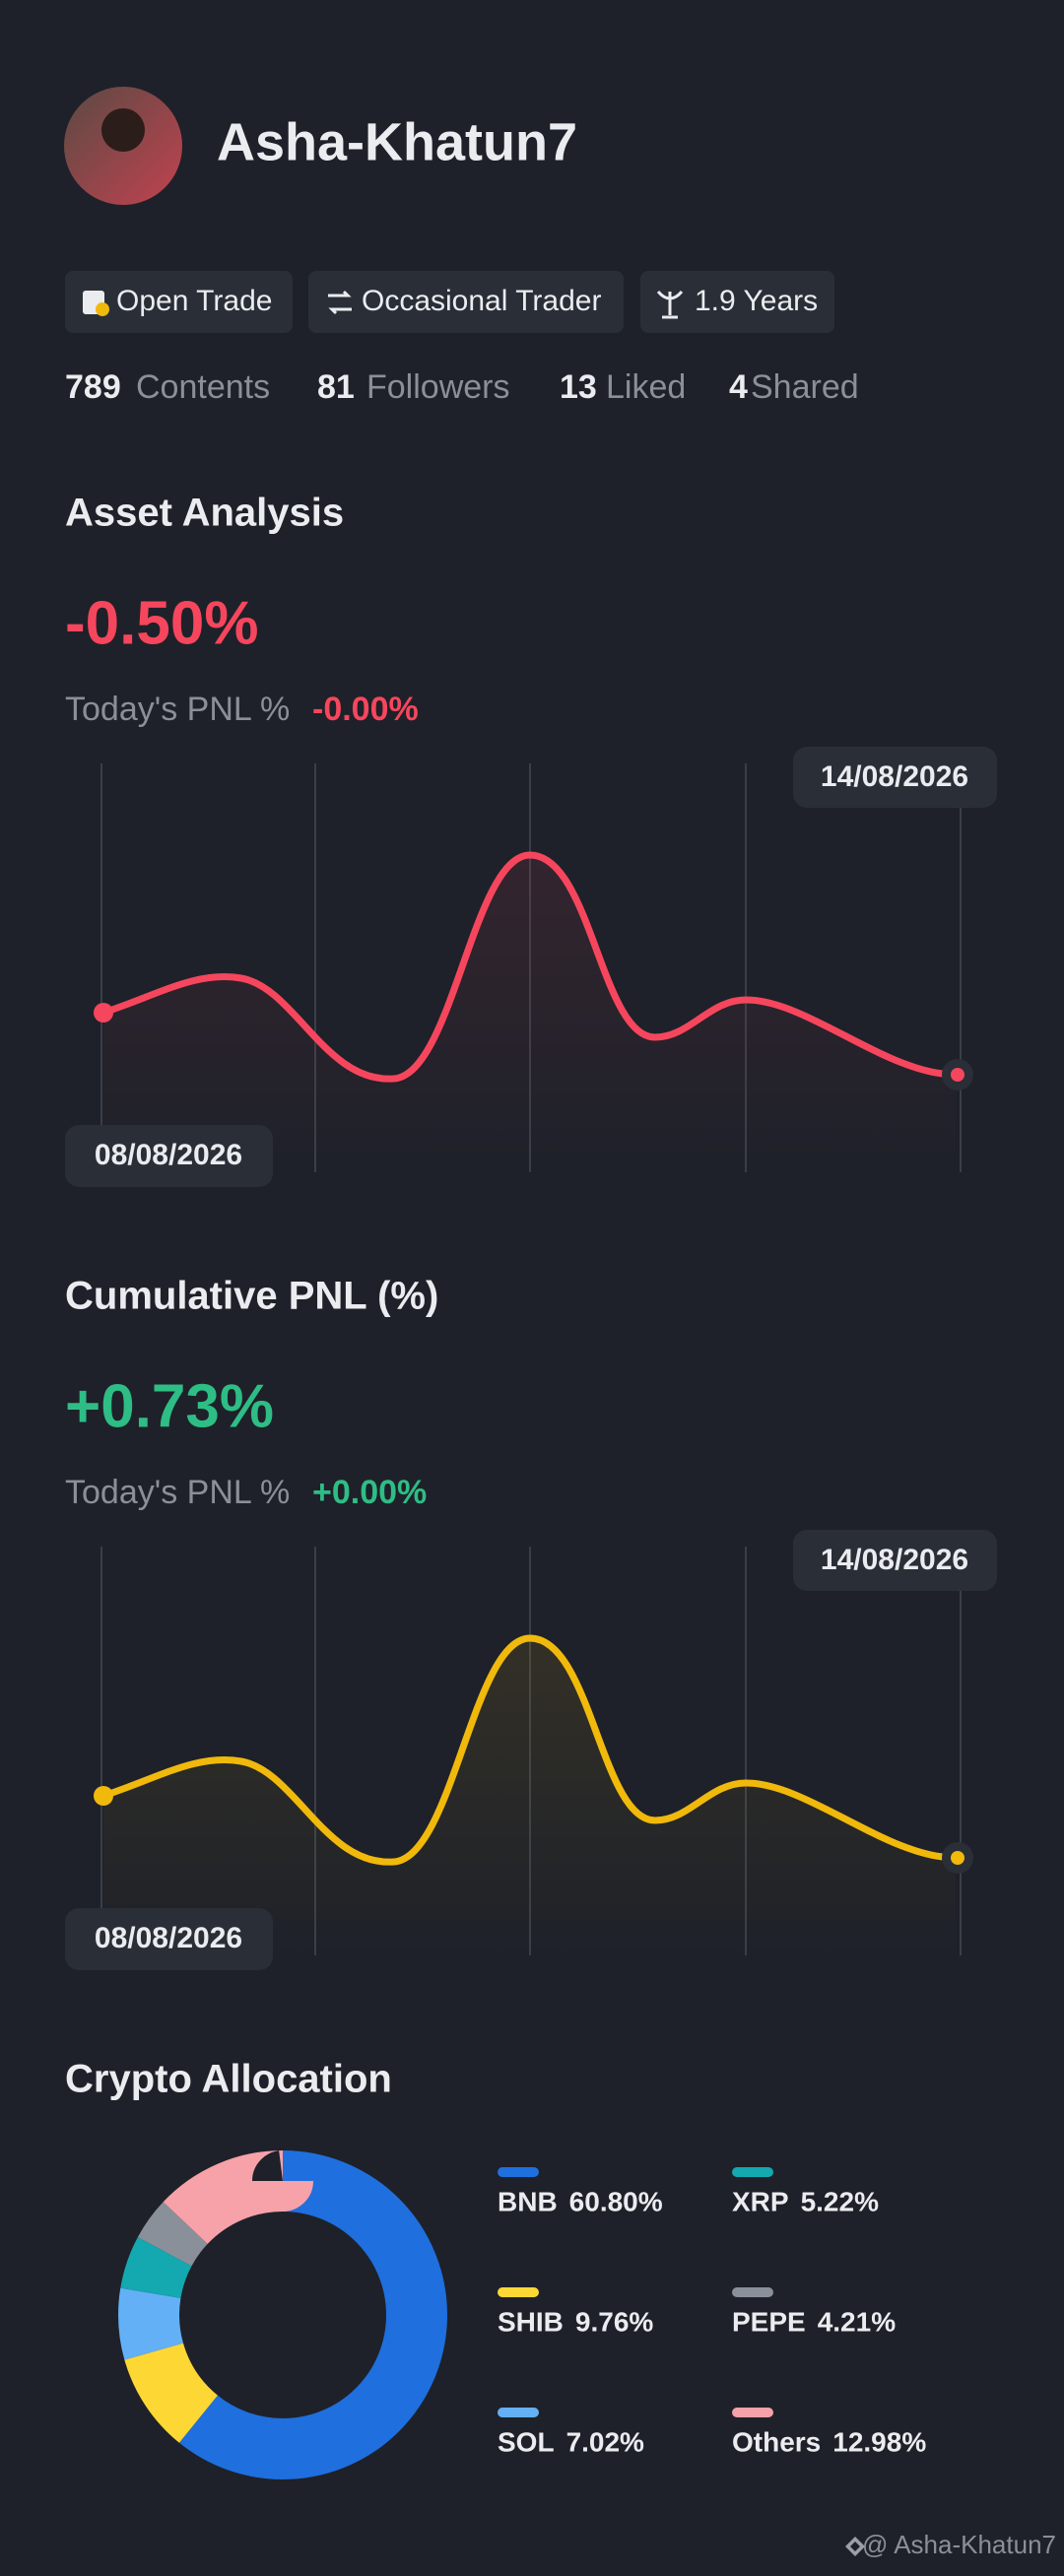  What do you see at coordinates (526, 2442) in the screenshot?
I see `legend-label: SOL` at bounding box center [526, 2442].